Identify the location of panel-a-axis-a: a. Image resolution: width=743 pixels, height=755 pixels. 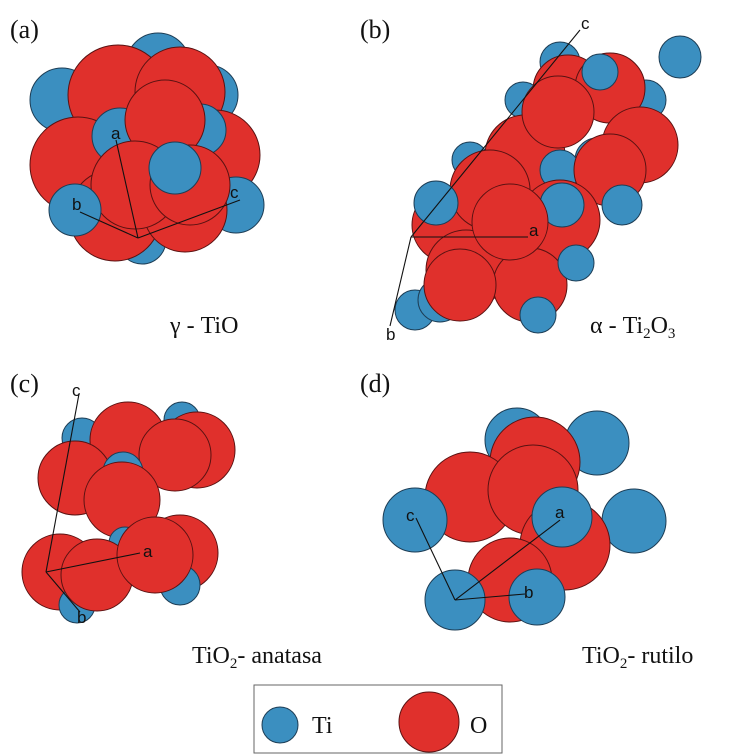
(116, 133).